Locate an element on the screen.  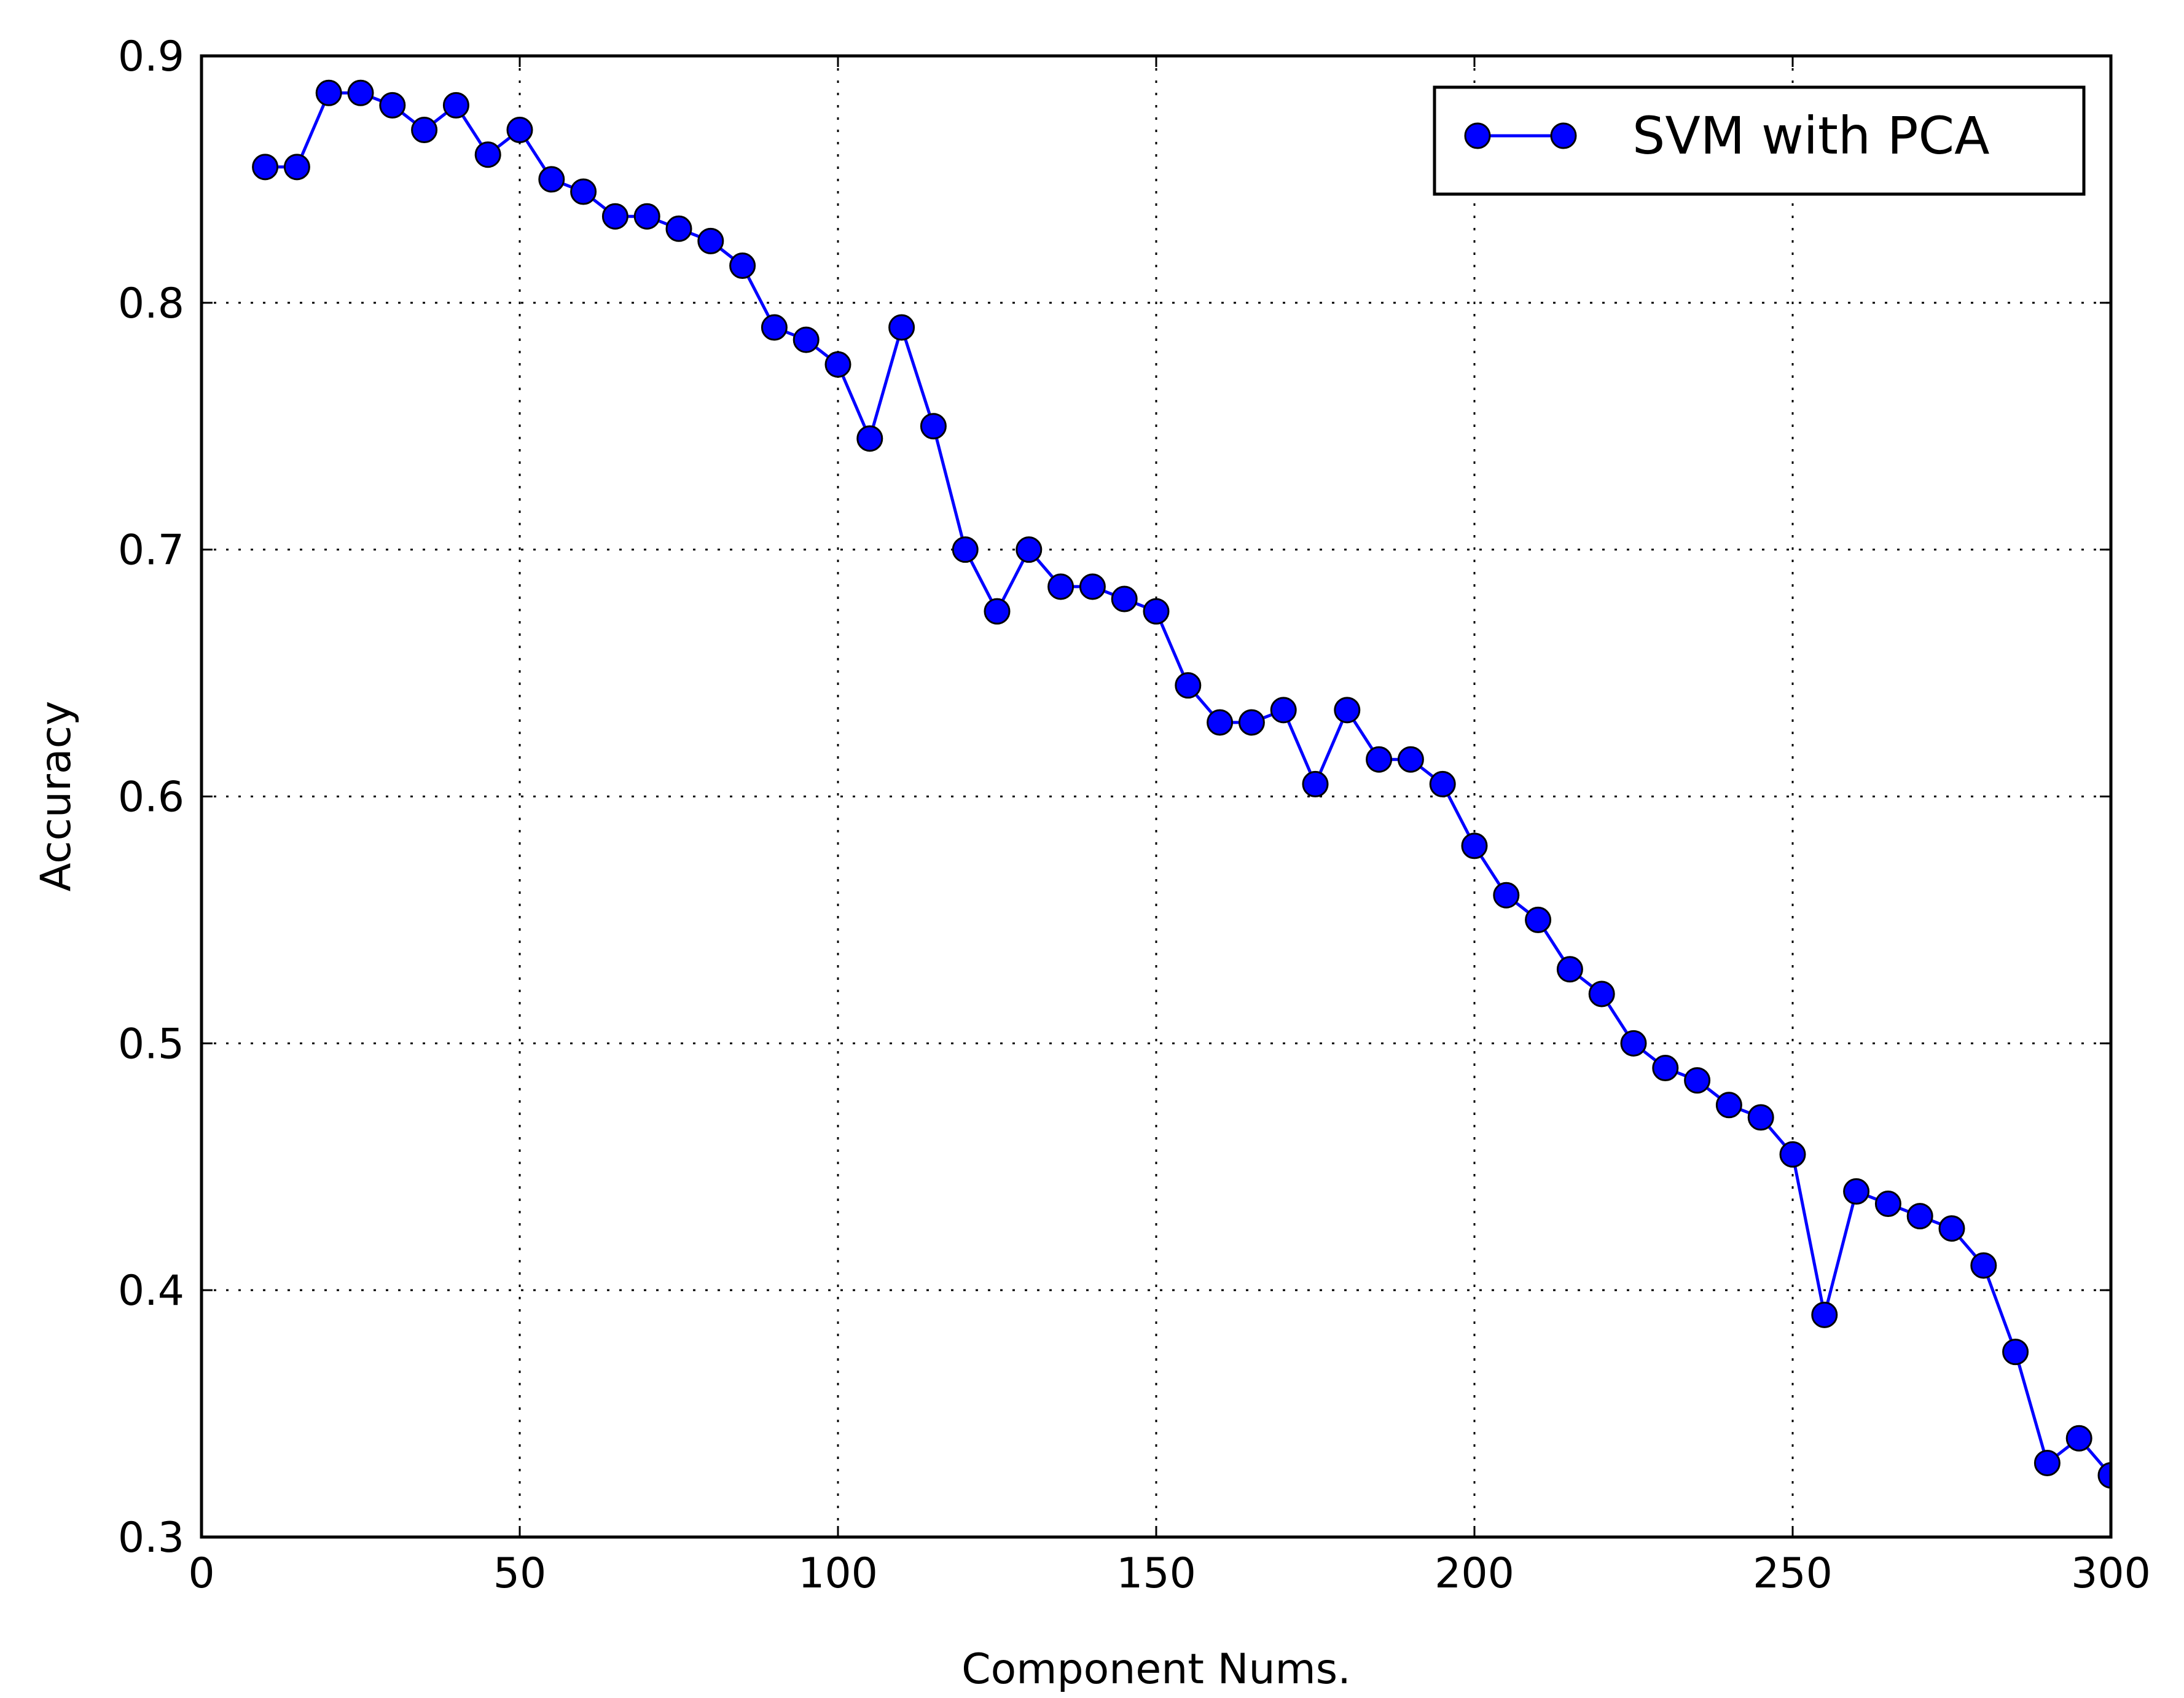
x-tick-label: 250 is located at coordinates (1793, 1573).